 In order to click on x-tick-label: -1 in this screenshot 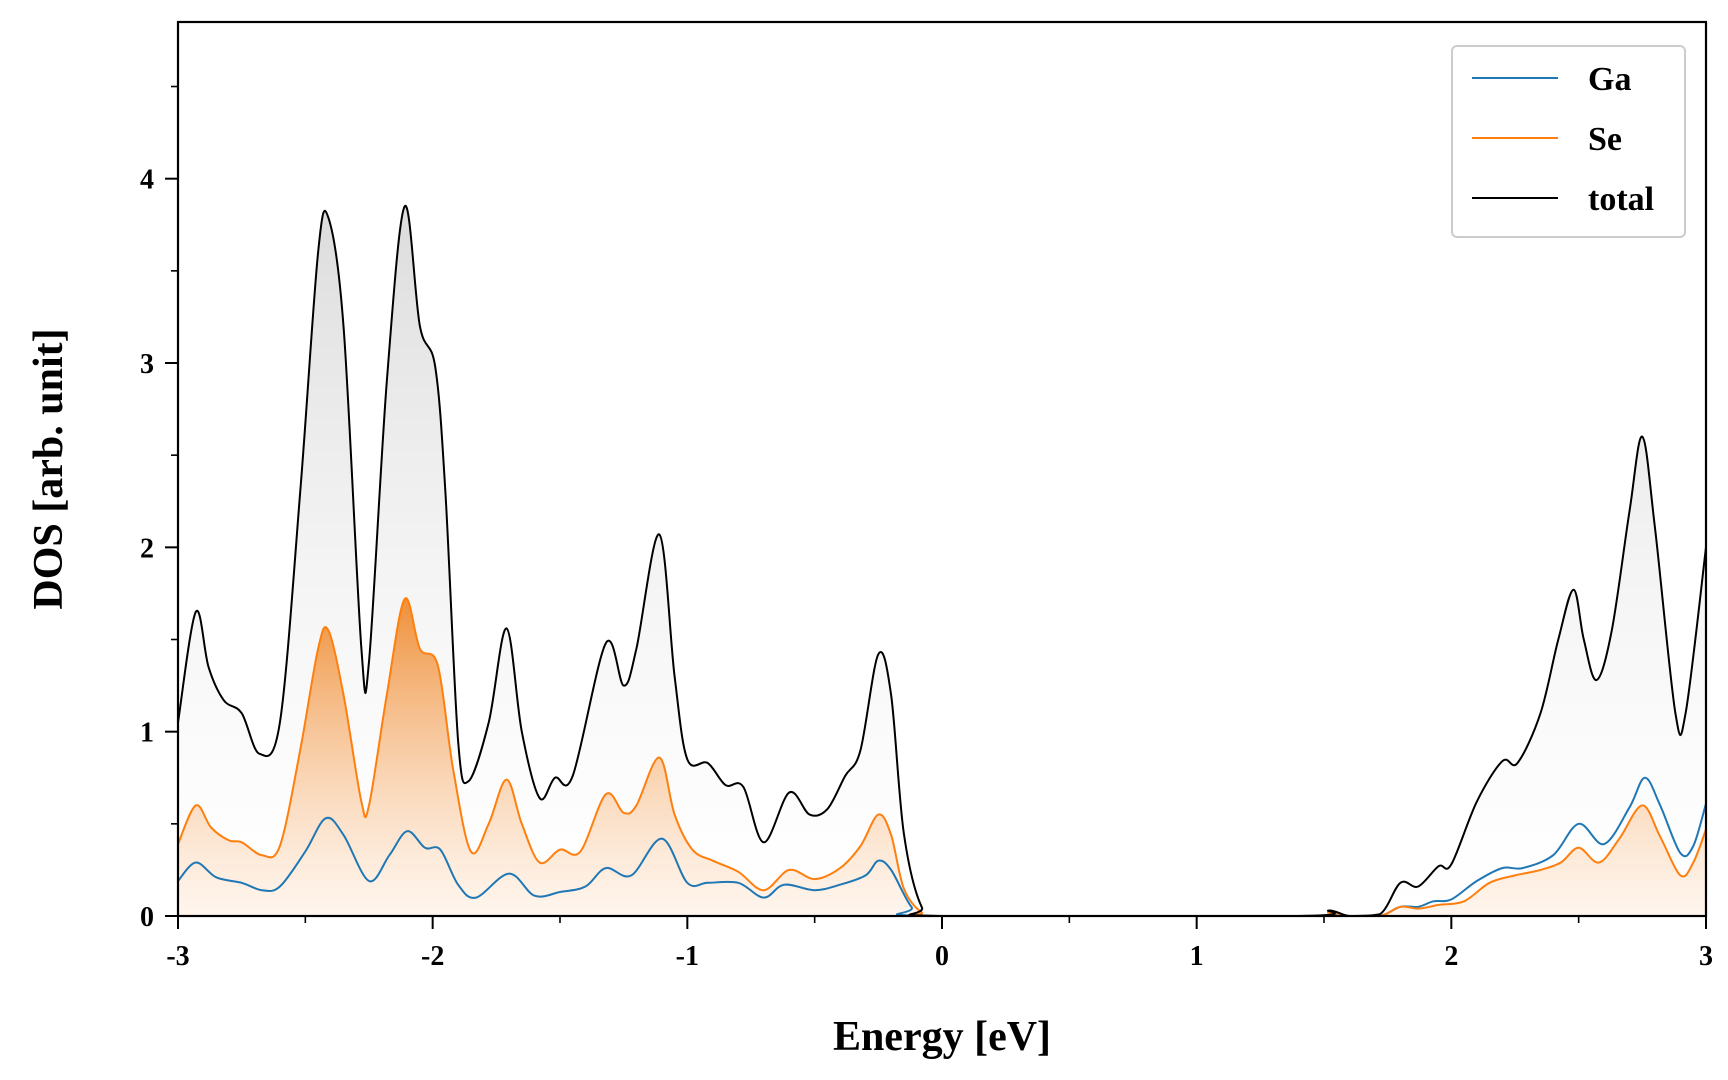, I will do `click(687, 956)`.